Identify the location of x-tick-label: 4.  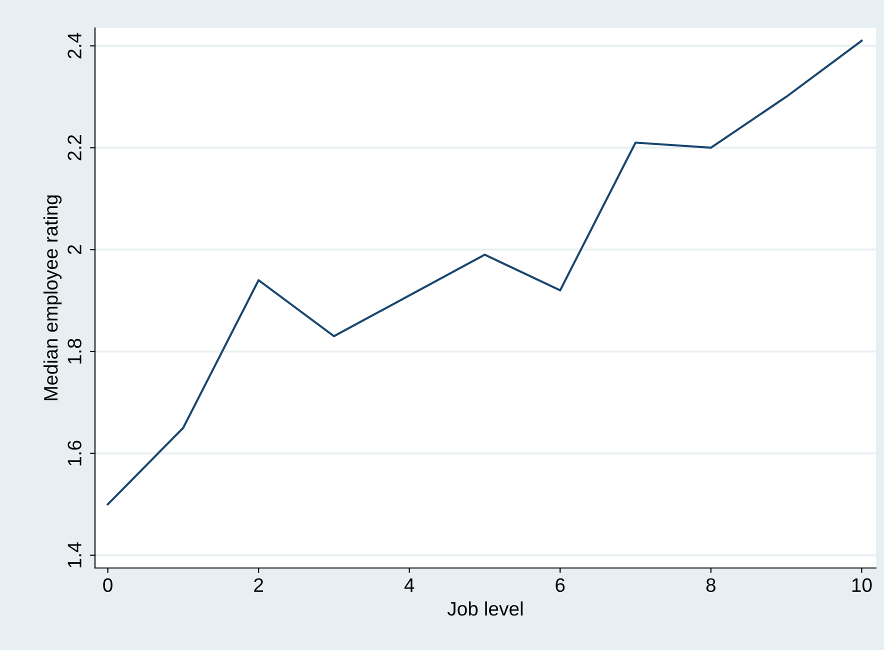
(409, 585).